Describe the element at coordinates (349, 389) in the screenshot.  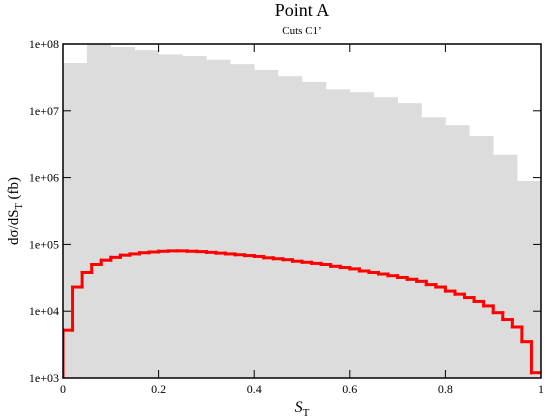
I see `x-tick-label: 0.6` at that location.